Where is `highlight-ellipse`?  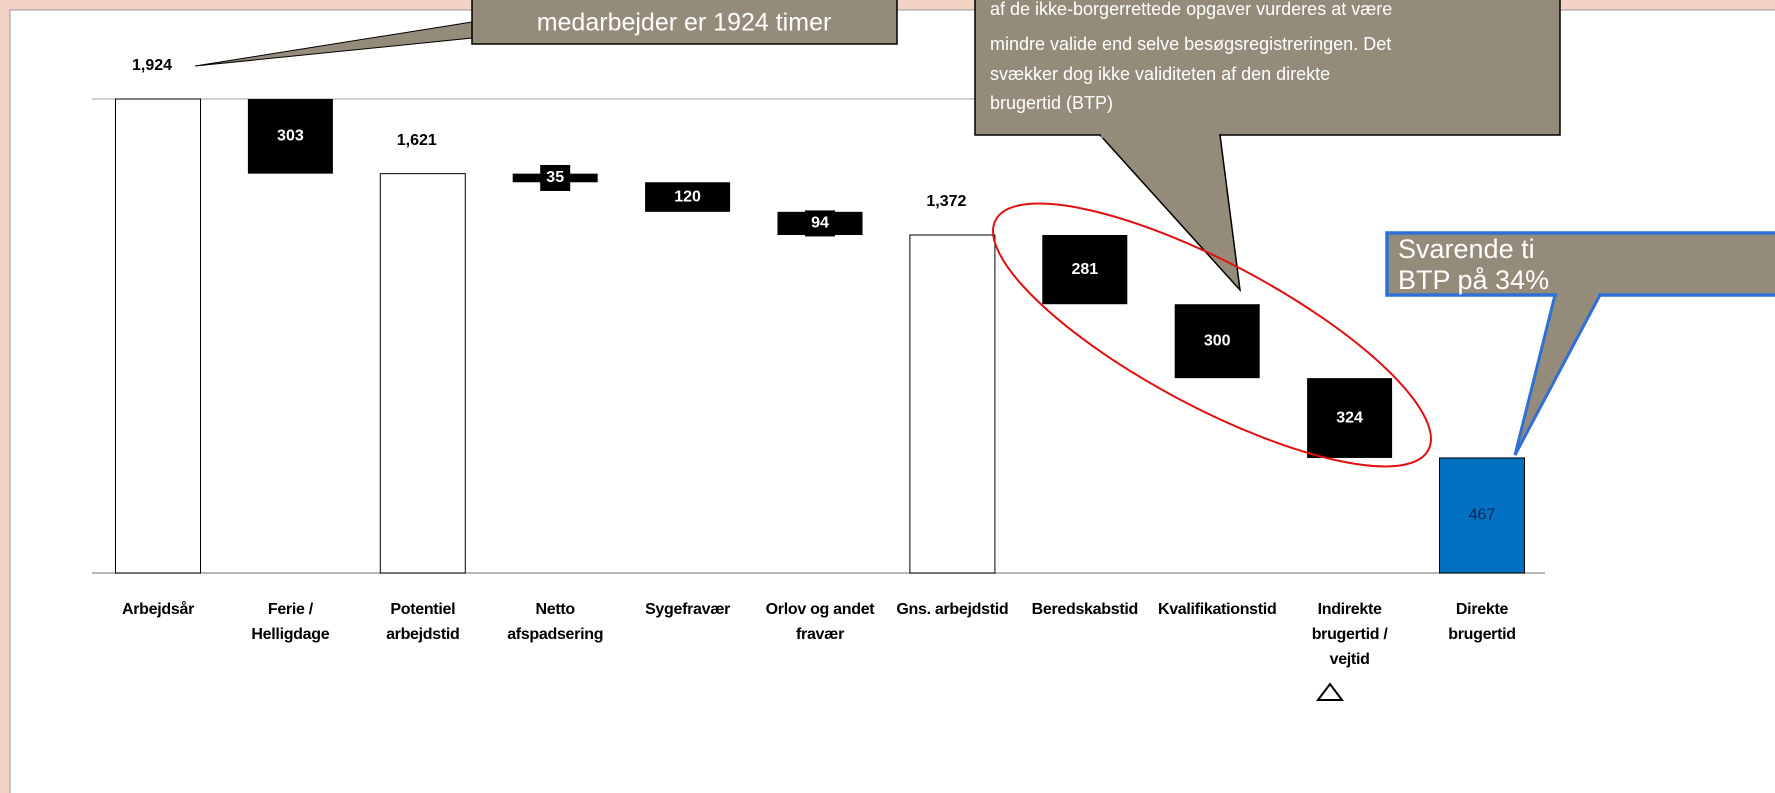 highlight-ellipse is located at coordinates (1212, 335).